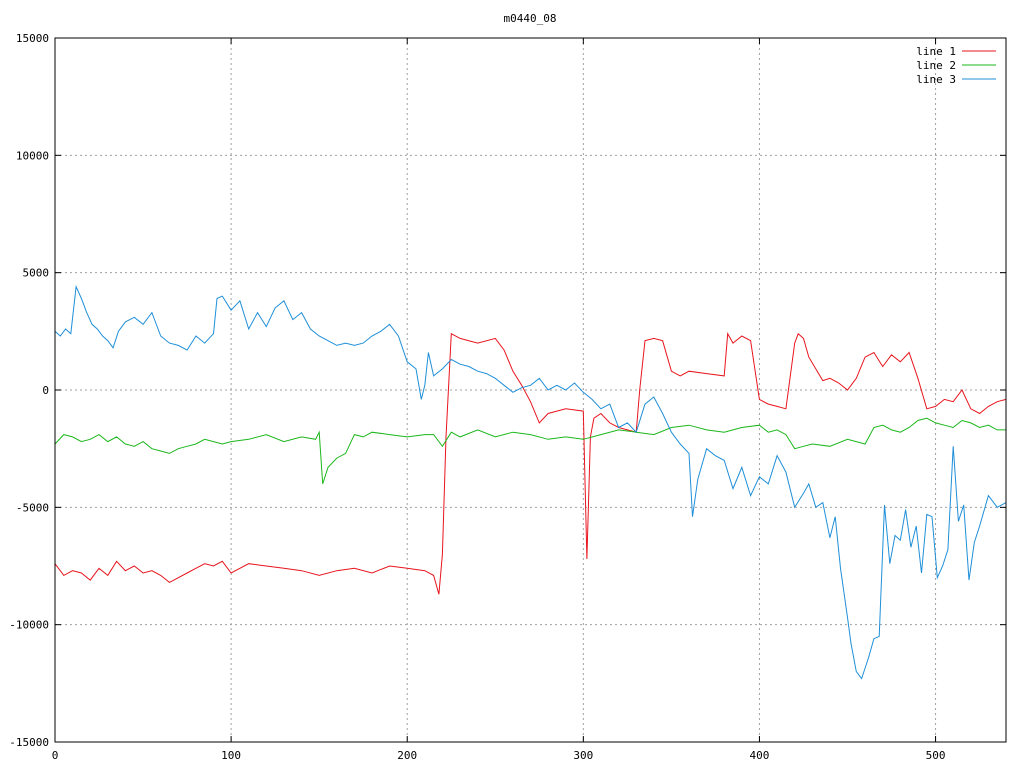  I want to click on chart-title: m0440_08, so click(530, 18).